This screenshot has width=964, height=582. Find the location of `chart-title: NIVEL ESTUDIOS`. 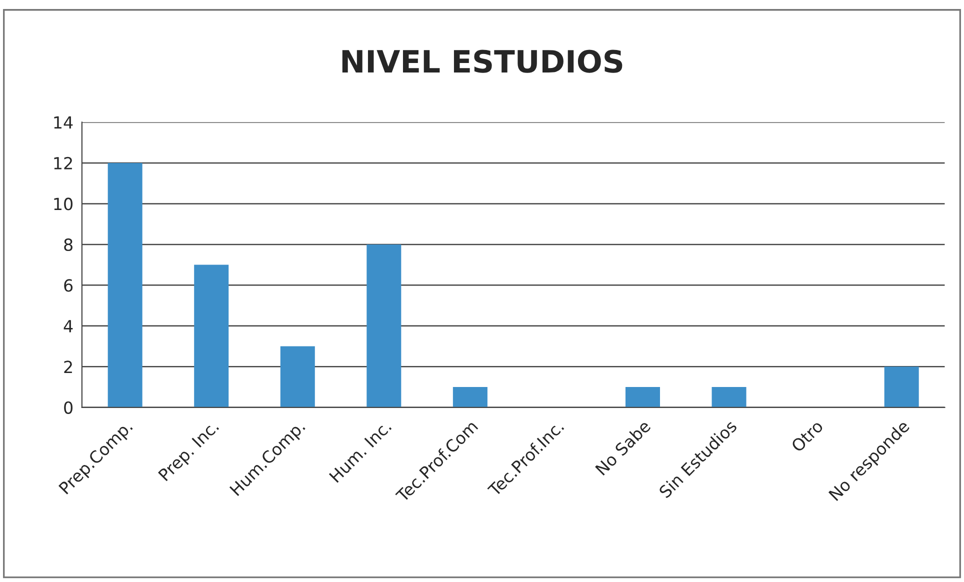

chart-title: NIVEL ESTUDIOS is located at coordinates (482, 61).